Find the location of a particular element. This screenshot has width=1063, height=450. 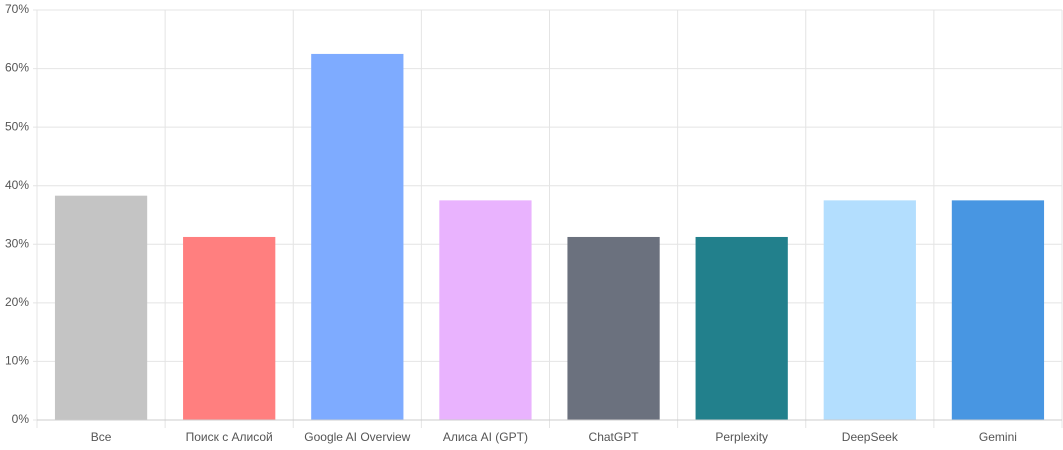

x-tick-label: Perplexity is located at coordinates (741, 437).